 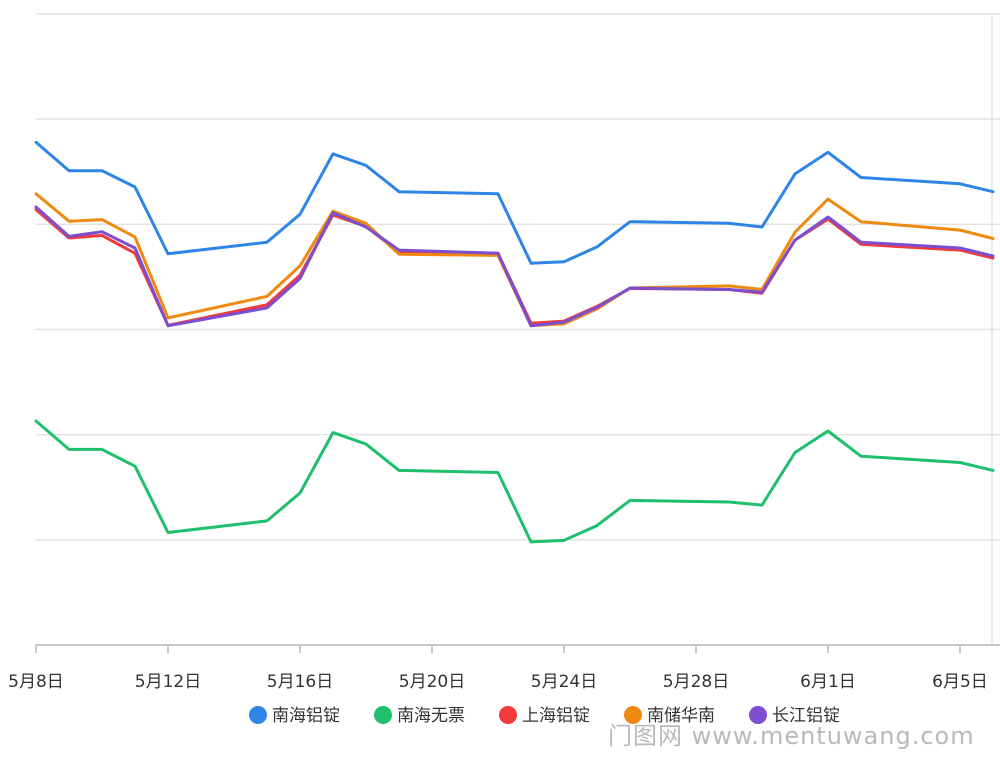 I want to click on legend-item-3: 上海铝锭, so click(x=544, y=716).